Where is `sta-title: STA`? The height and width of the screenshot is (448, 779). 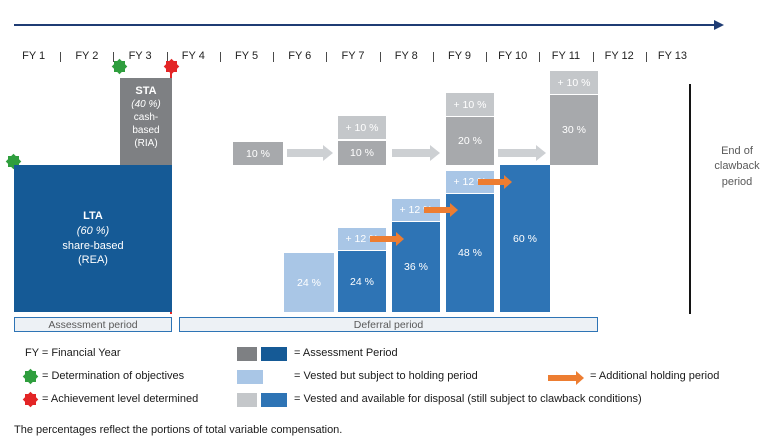 sta-title: STA is located at coordinates (146, 91).